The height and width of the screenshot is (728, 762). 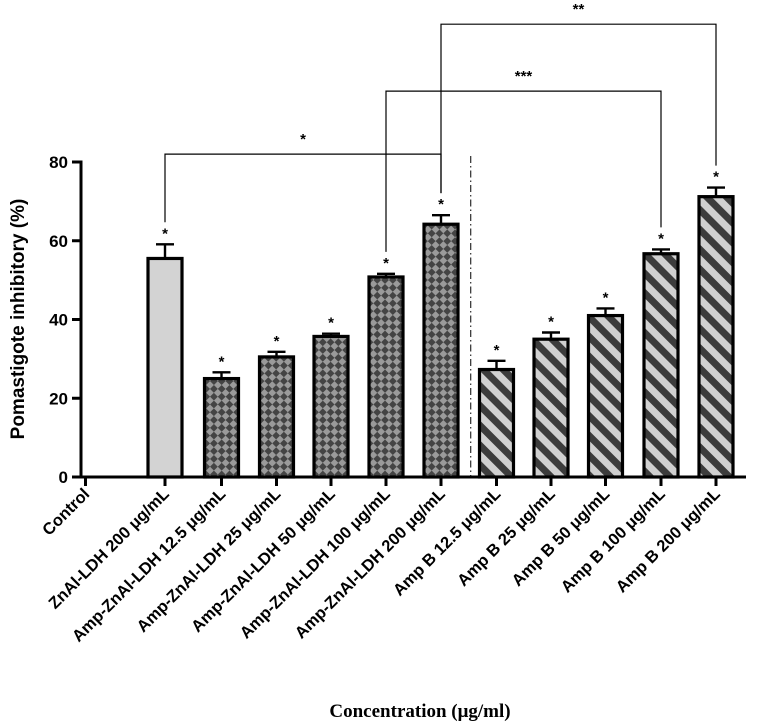 I want to click on x-axis-label: Concentration (μg/ml), so click(x=419, y=711).